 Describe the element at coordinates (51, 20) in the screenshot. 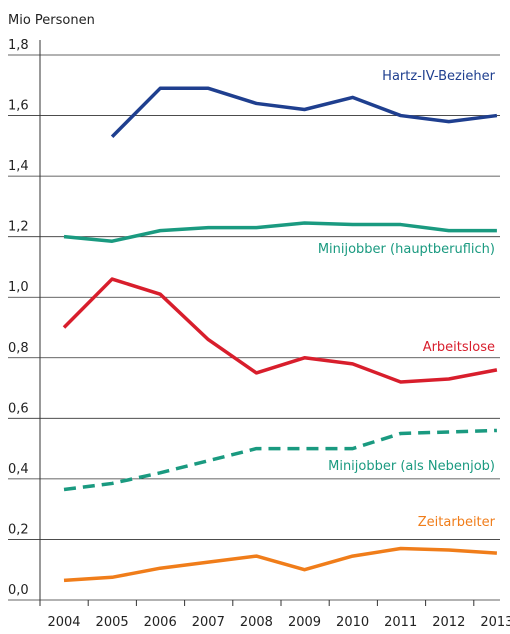

I see `y-axis-label: Mio Personen` at that location.